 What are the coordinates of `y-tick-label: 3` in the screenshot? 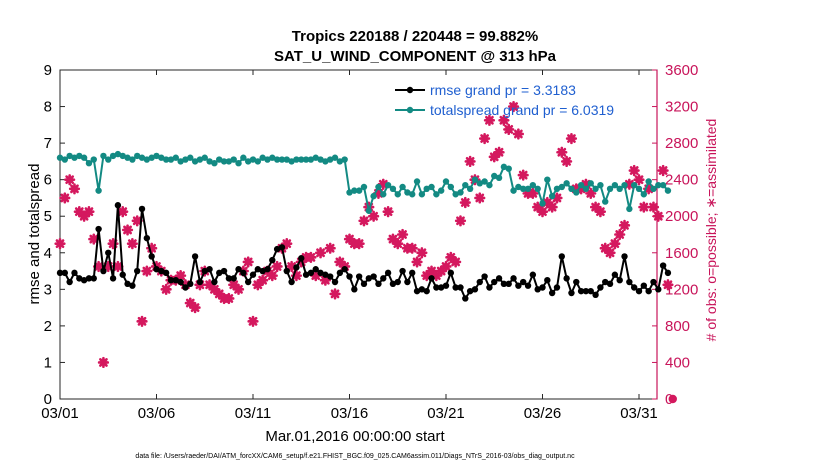 It's located at (48, 289).